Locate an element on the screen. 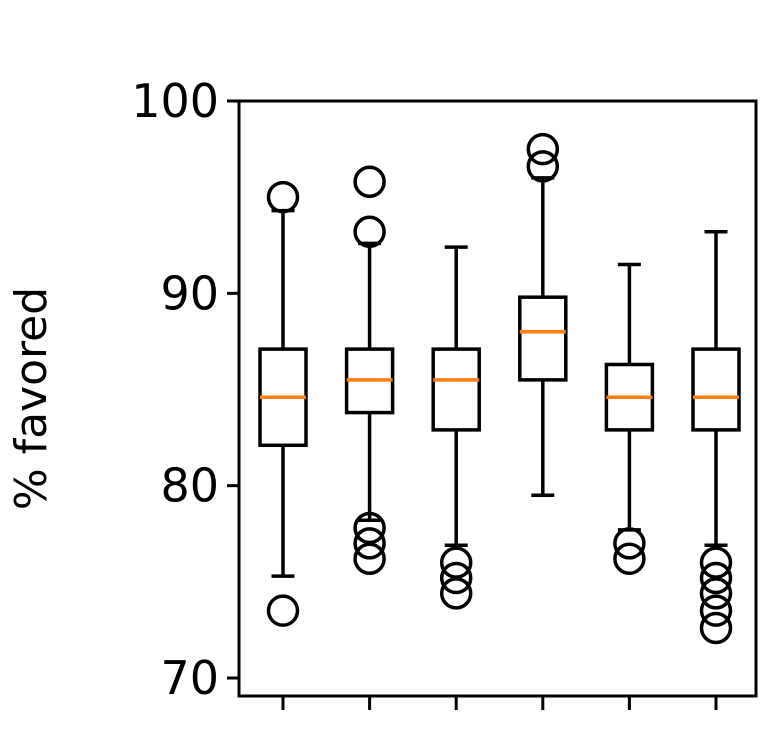 This screenshot has width=766, height=743. y-tick-label: 90 is located at coordinates (189, 293).